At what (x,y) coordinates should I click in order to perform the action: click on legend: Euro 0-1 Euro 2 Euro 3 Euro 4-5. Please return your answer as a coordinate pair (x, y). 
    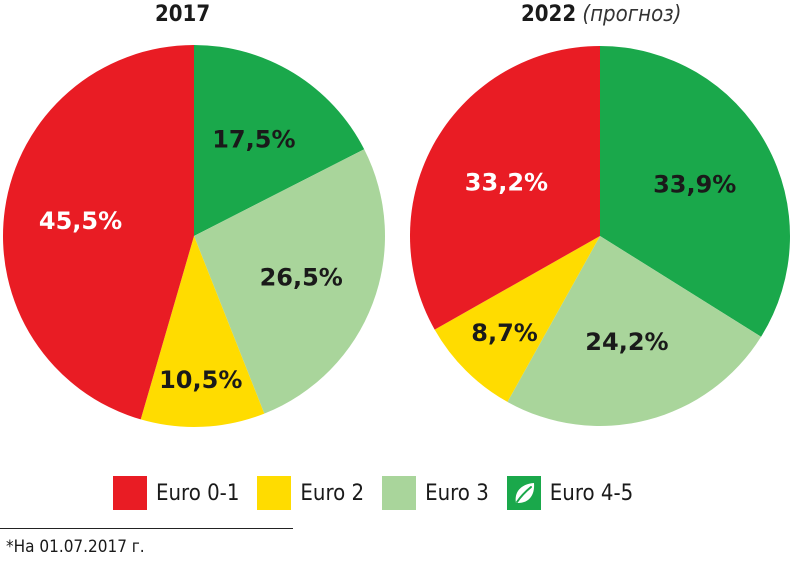
    Looking at the image, I should click on (382, 493).